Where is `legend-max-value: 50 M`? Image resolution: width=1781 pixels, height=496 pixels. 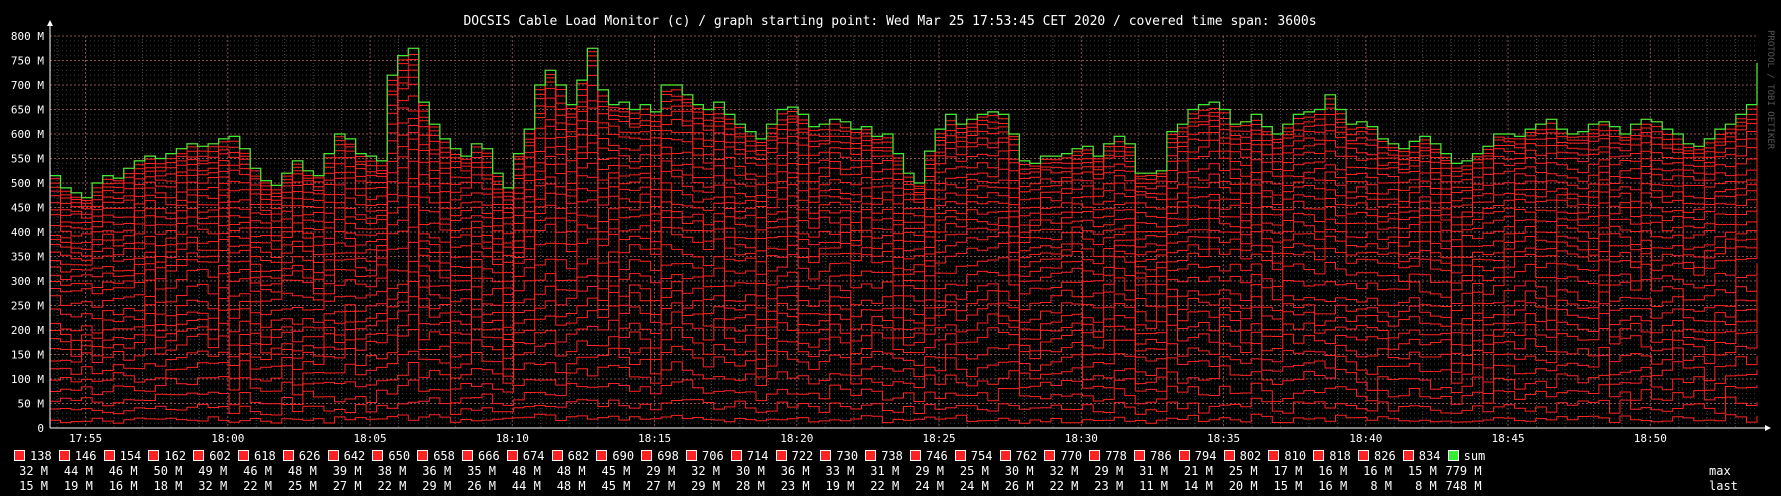 legend-max-value: 50 M is located at coordinates (168, 471).